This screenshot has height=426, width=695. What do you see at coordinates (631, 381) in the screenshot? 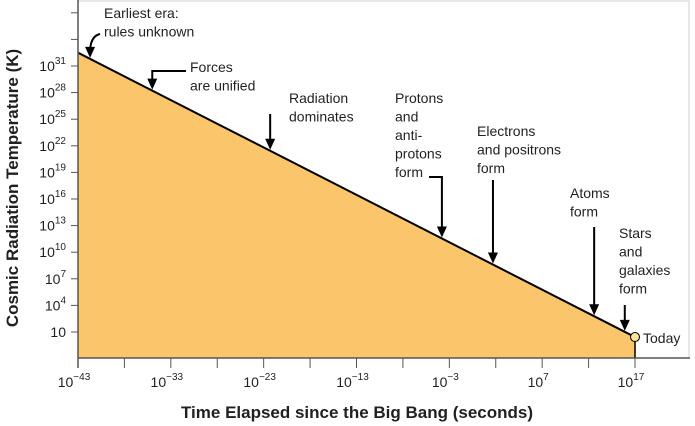
I see `x-tick-label: 10¹⁷` at bounding box center [631, 381].